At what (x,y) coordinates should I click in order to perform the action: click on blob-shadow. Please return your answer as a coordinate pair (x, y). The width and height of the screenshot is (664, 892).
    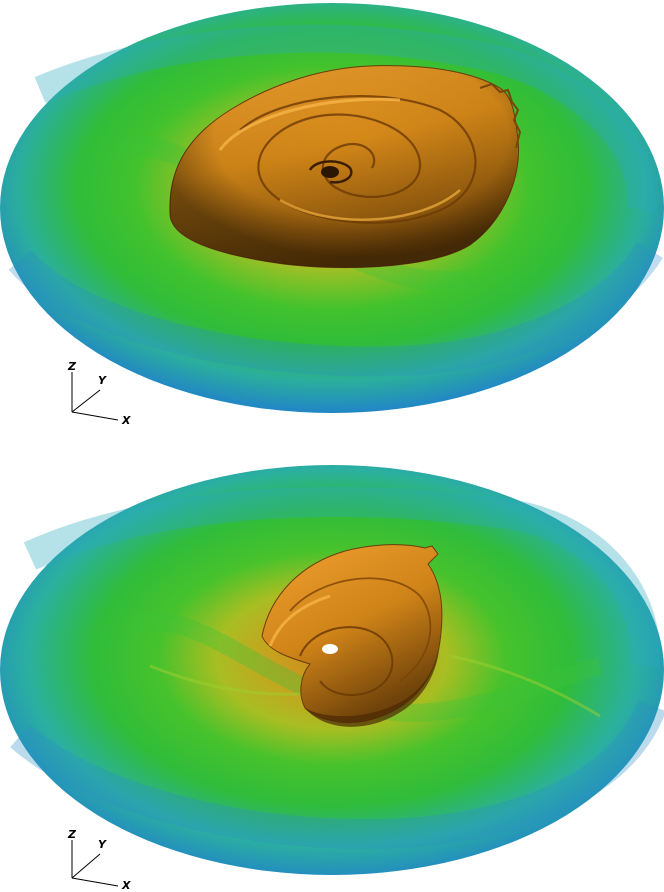
    Looking at the image, I should click on (372, 684).